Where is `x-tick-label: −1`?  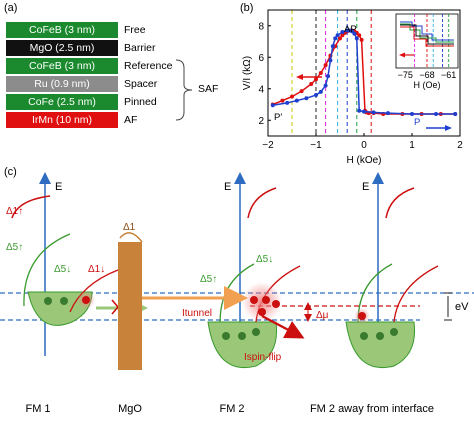
x-tick-label: −1 is located at coordinates (316, 145).